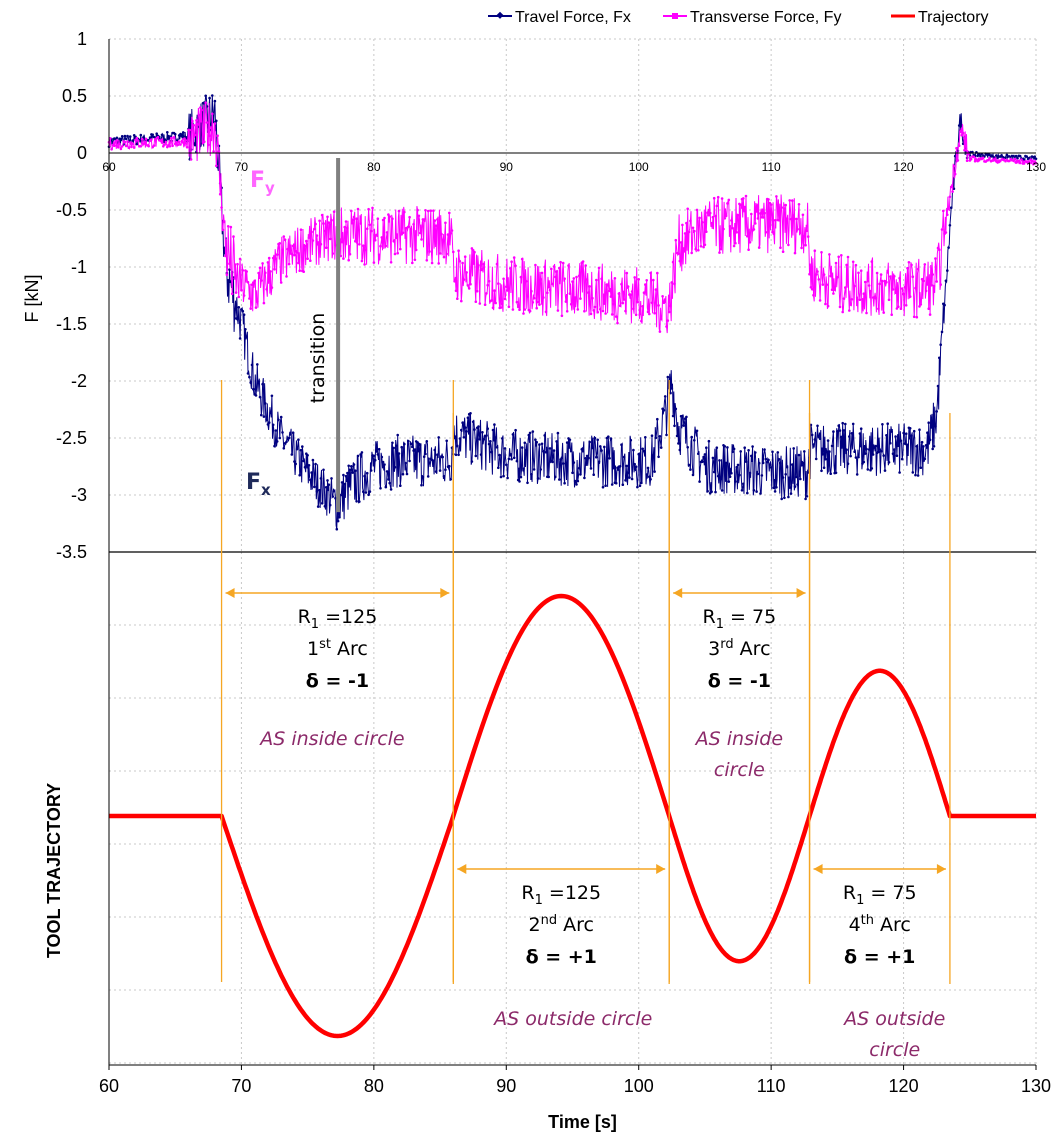 The width and height of the screenshot is (1059, 1144). Describe the element at coordinates (953, 17) in the screenshot. I see `legend-label: Trajectory` at that location.